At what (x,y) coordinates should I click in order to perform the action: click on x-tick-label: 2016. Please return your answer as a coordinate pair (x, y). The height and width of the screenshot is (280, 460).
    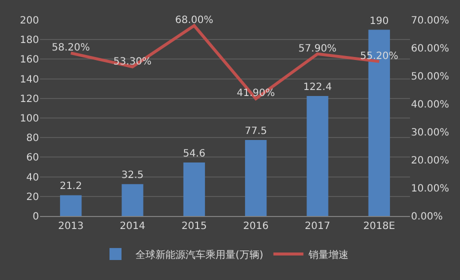
    Looking at the image, I should click on (256, 226).